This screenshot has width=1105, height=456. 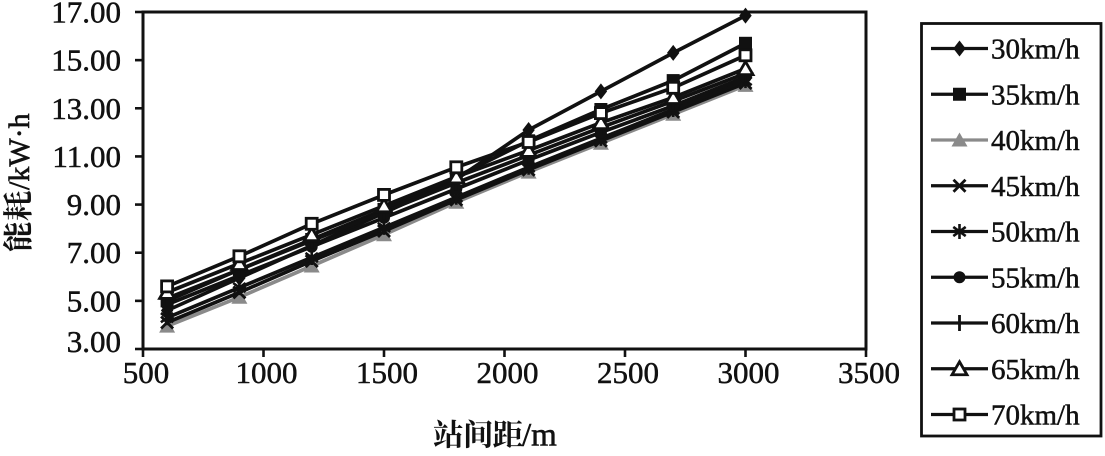 I want to click on svg-text: 500, so click(x=146, y=372).